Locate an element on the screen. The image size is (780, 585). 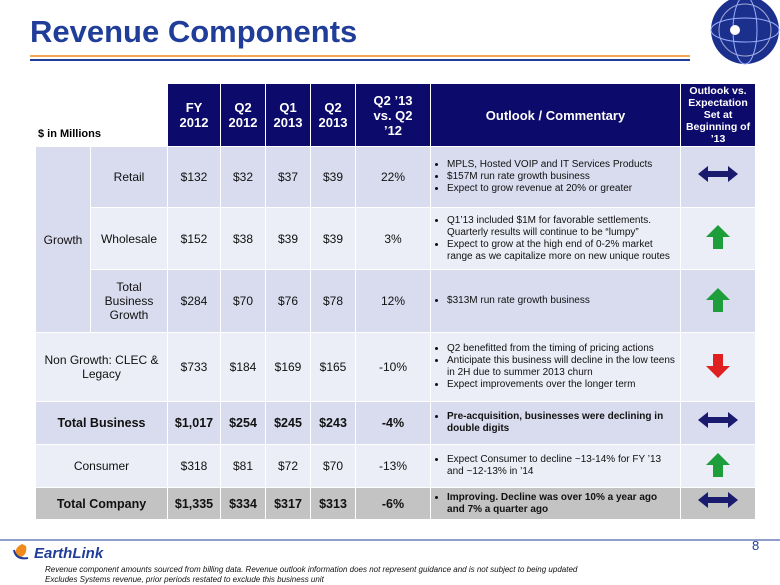
value-cell: $1,017 is located at coordinates (194, 423).